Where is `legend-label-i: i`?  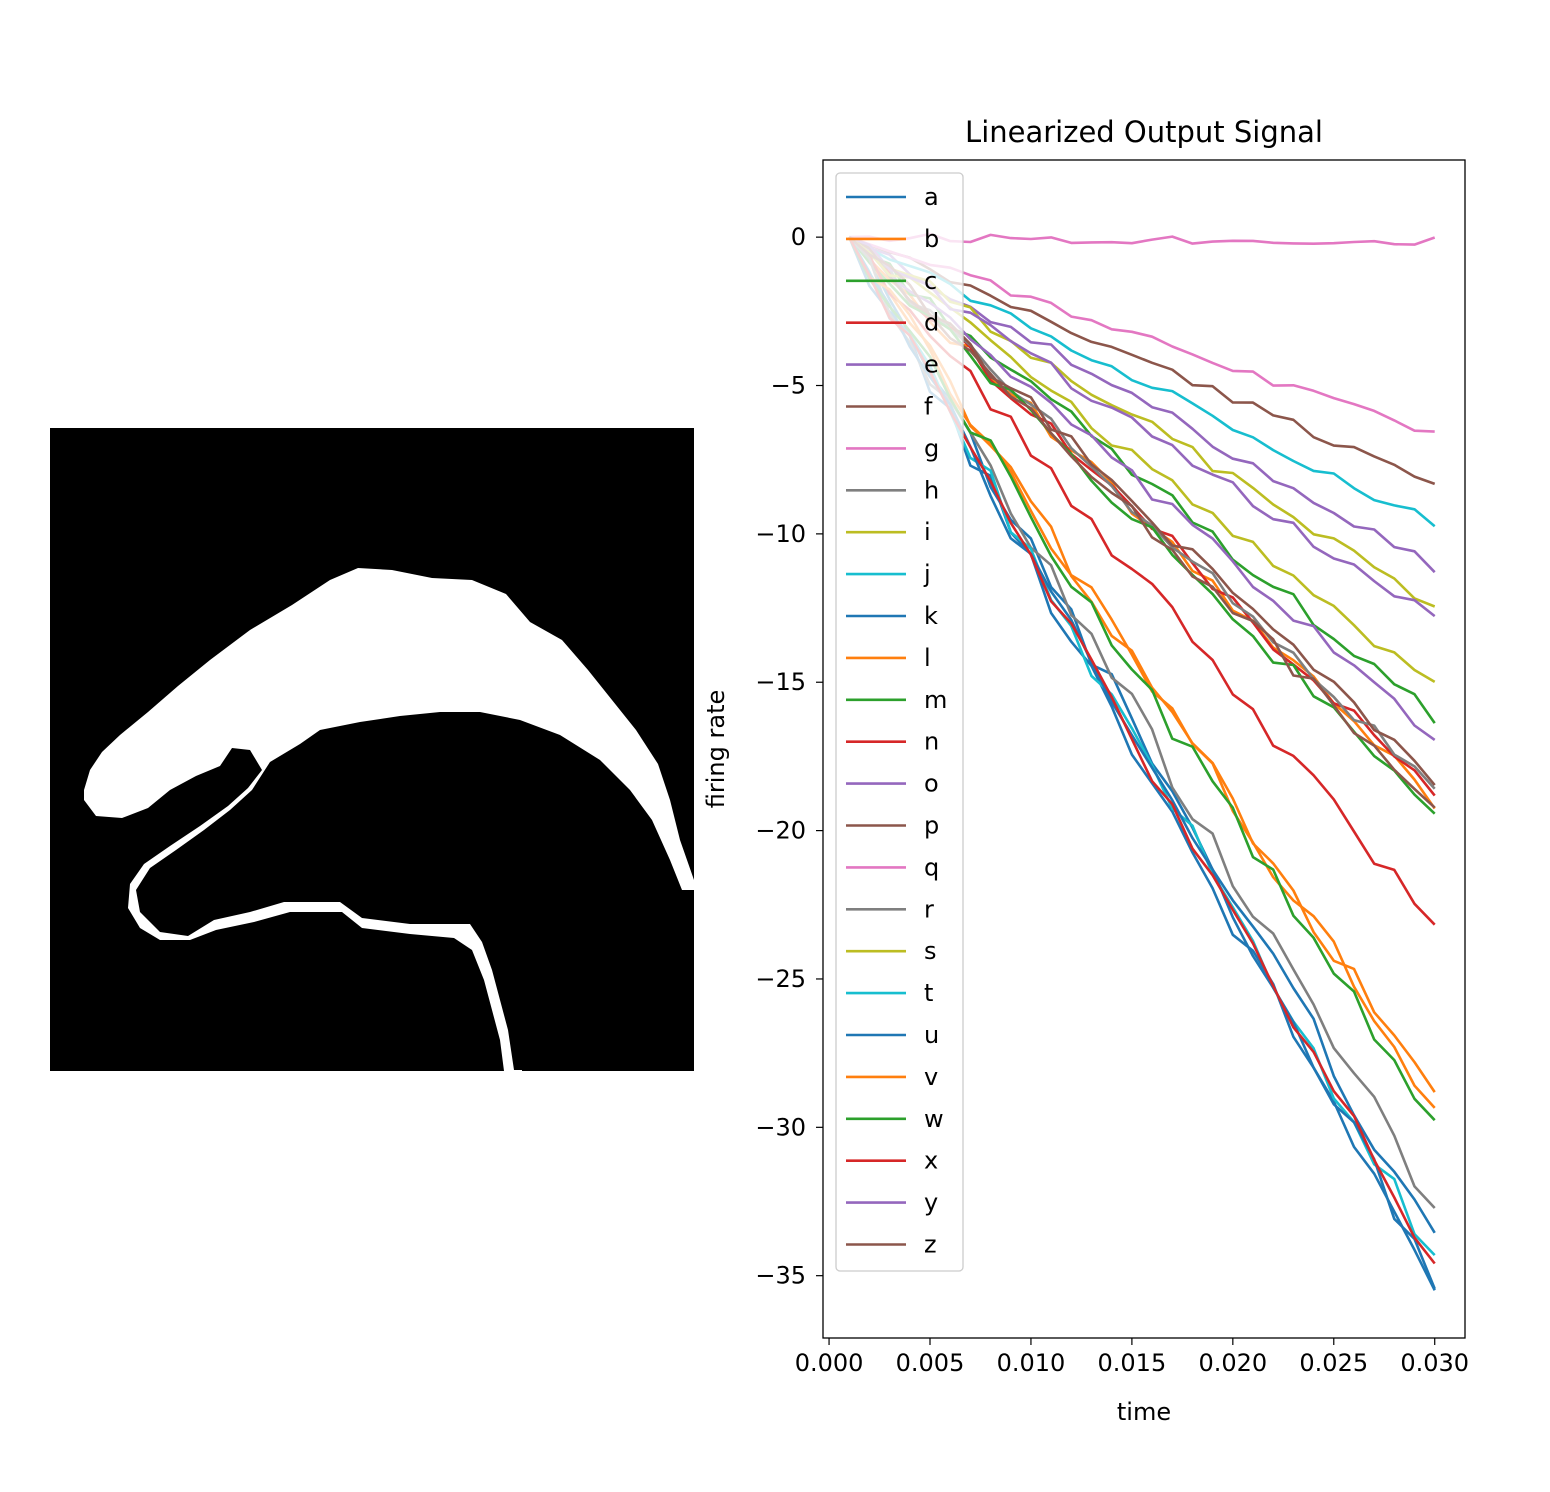 legend-label-i: i is located at coordinates (927, 532).